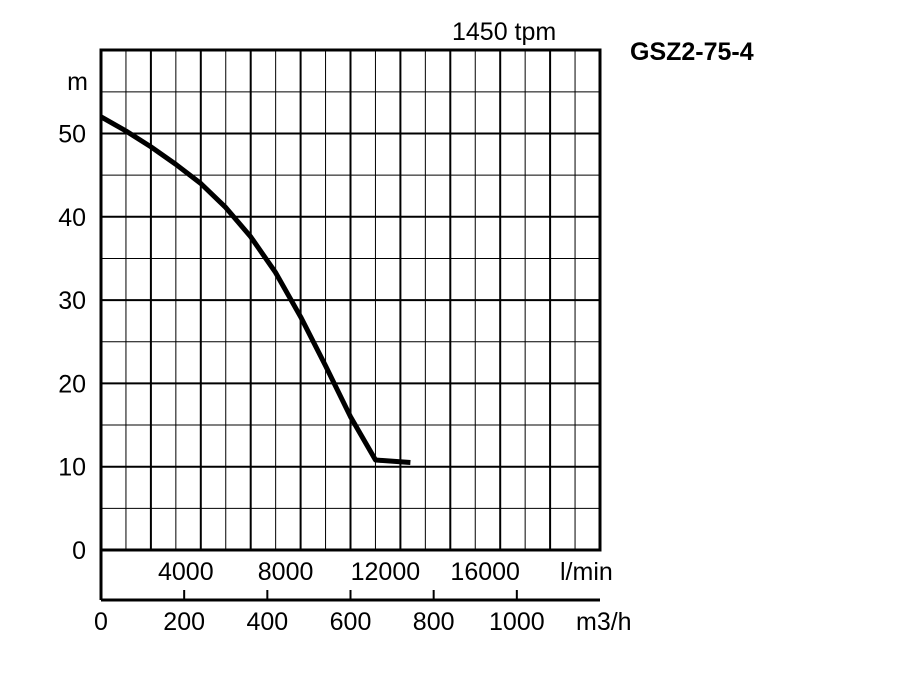  I want to click on x-axis-label-m3h: m3/h, so click(604, 622).